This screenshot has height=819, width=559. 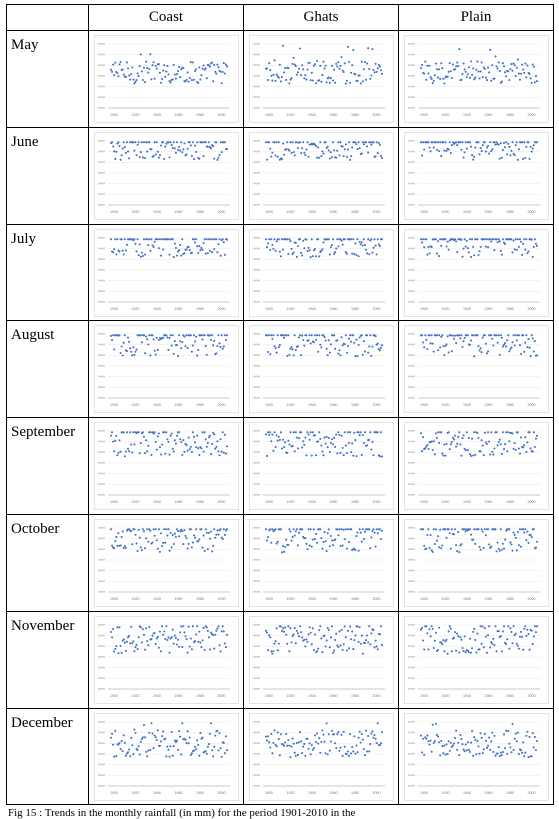 What do you see at coordinates (166, 79) in the screenshot?
I see `plot-cell: 1900 1920 1940 1960 1980 2000` at bounding box center [166, 79].